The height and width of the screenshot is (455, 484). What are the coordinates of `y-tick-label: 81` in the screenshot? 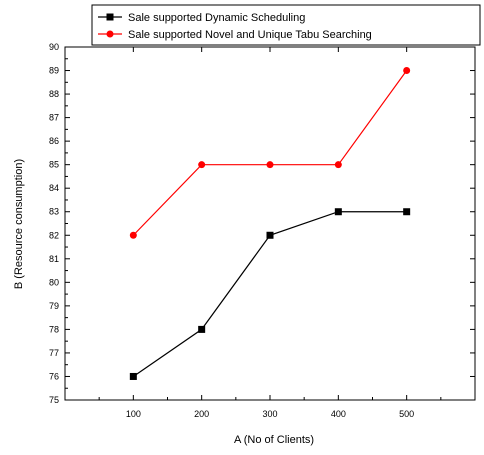 It's located at (54, 259).